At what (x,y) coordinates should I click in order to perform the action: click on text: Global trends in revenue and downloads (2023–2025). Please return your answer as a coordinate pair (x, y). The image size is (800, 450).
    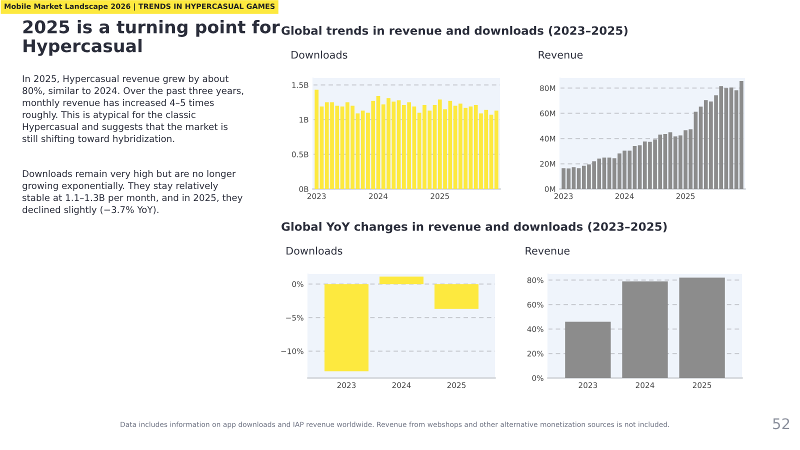
    Looking at the image, I should click on (455, 31).